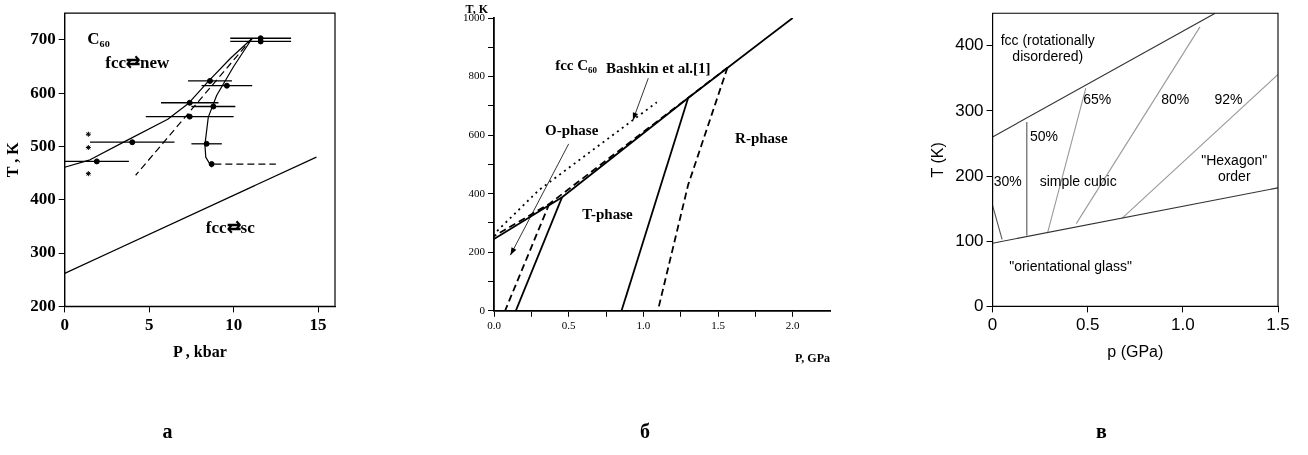 Image resolution: width=1308 pixels, height=455 pixels. I want to click on annotation: 80%, so click(1175, 98).